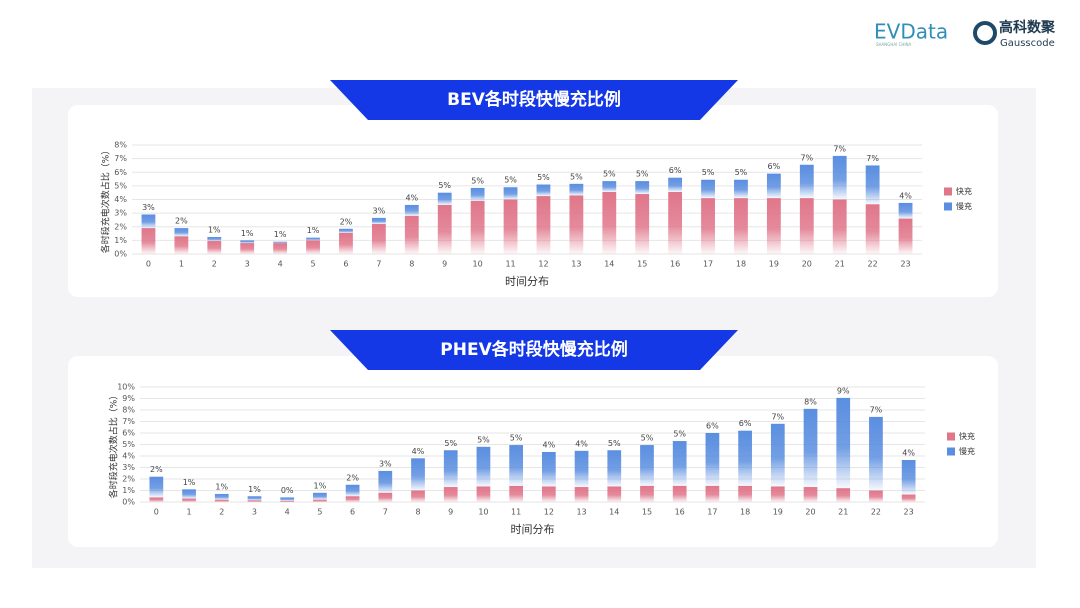 The image size is (1080, 608). Describe the element at coordinates (1027, 43) in the screenshot. I see `logo-gausscode-sub: Gausscode` at that location.